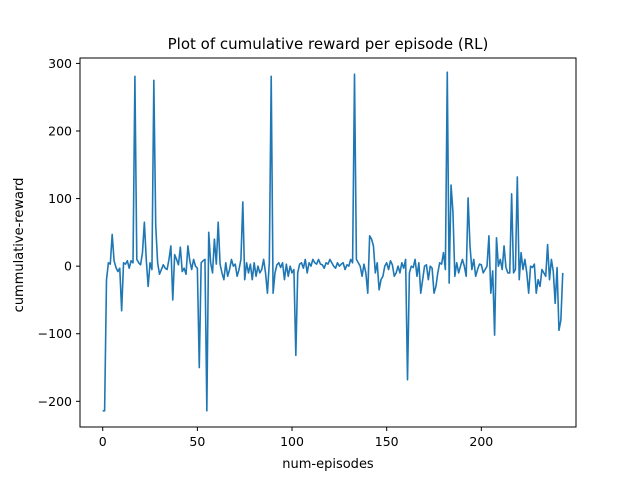  What do you see at coordinates (68, 266) in the screenshot?
I see `y-tick-label: 0` at bounding box center [68, 266].